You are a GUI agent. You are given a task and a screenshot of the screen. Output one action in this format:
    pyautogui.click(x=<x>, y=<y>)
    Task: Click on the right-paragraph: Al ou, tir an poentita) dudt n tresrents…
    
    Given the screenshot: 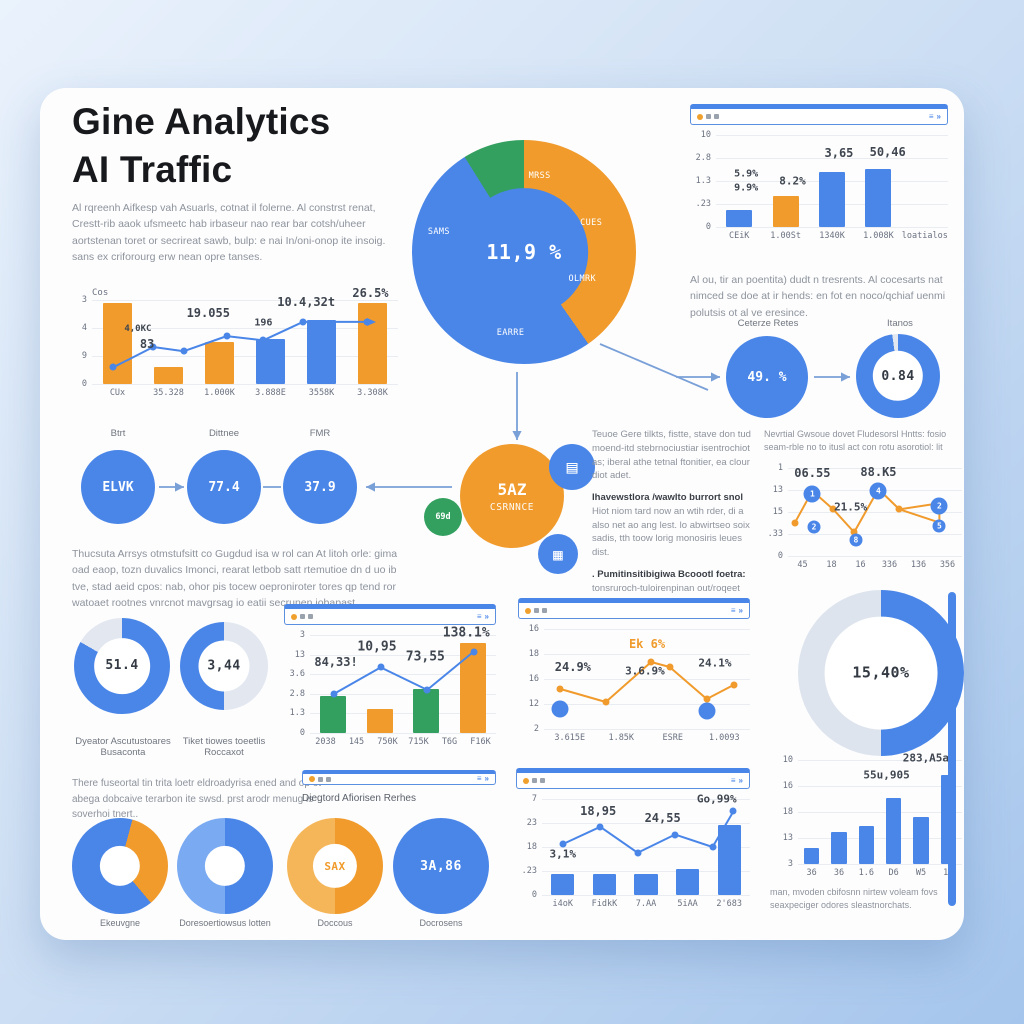 What is the action you would take?
    pyautogui.click(x=818, y=296)
    